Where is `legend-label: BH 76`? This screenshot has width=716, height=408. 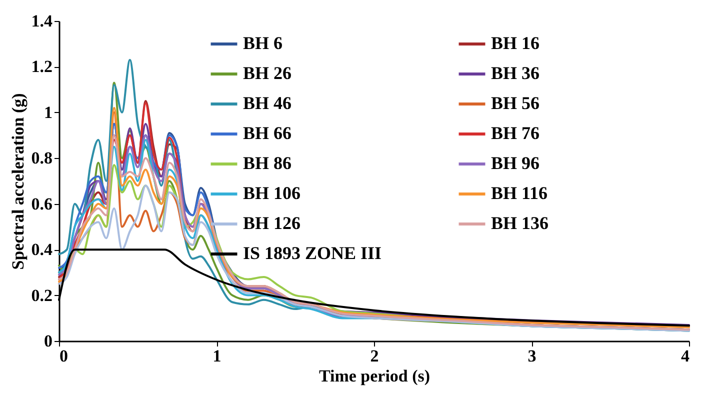
legend-label: BH 76 is located at coordinates (515, 133).